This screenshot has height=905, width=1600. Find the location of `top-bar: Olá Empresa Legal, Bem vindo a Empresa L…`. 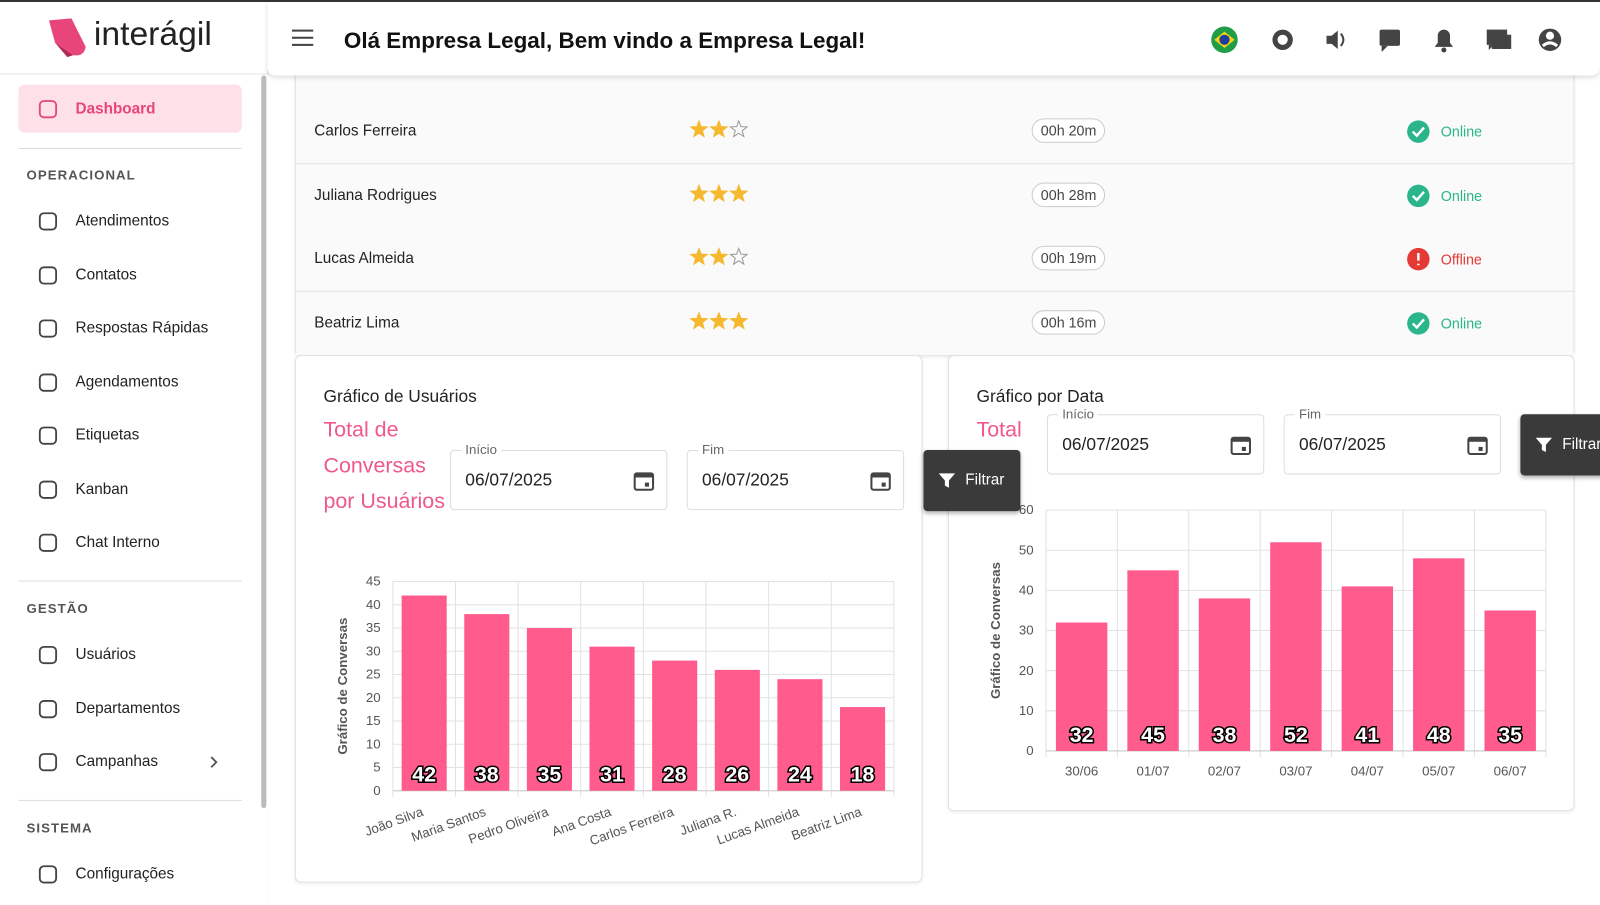

top-bar: Olá Empresa Legal, Bem vindo a Empresa L… is located at coordinates (933, 39).